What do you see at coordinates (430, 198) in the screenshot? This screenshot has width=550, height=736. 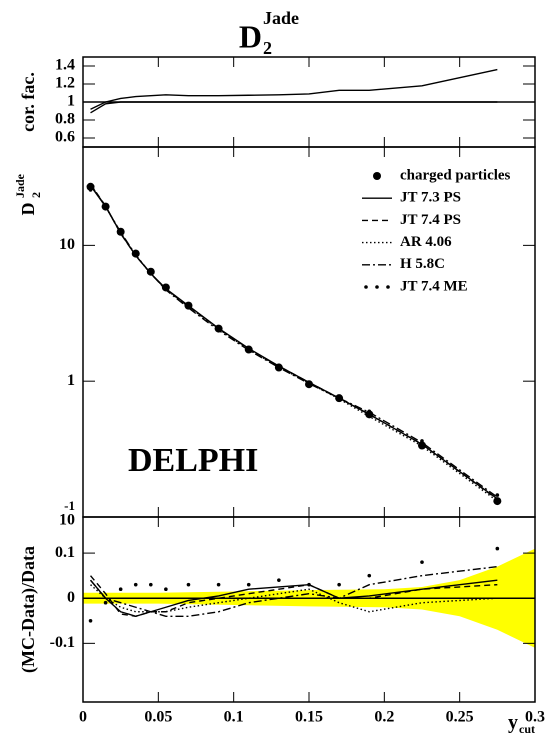 I see `legend-label: JT 7.3 PS` at bounding box center [430, 198].